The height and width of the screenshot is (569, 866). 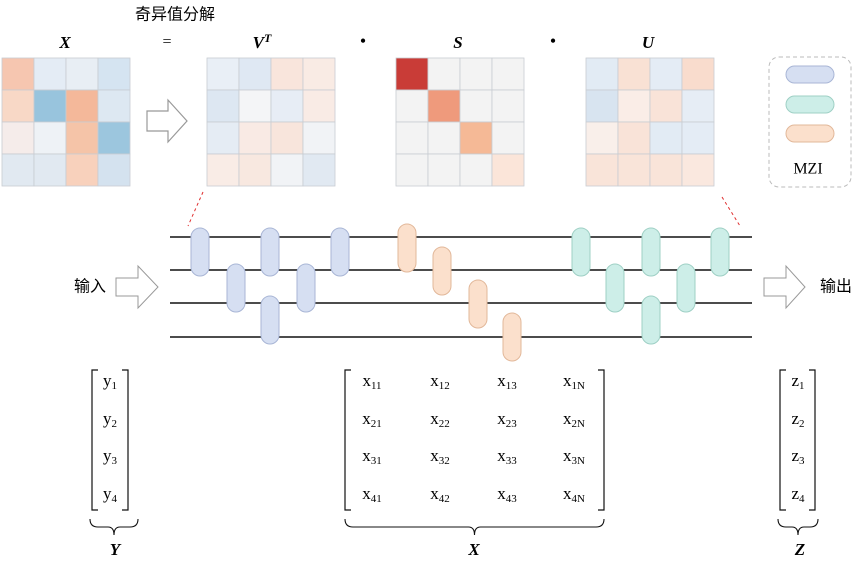 What do you see at coordinates (376, 386) in the screenshot?
I see `entry-sub: 11` at bounding box center [376, 386].